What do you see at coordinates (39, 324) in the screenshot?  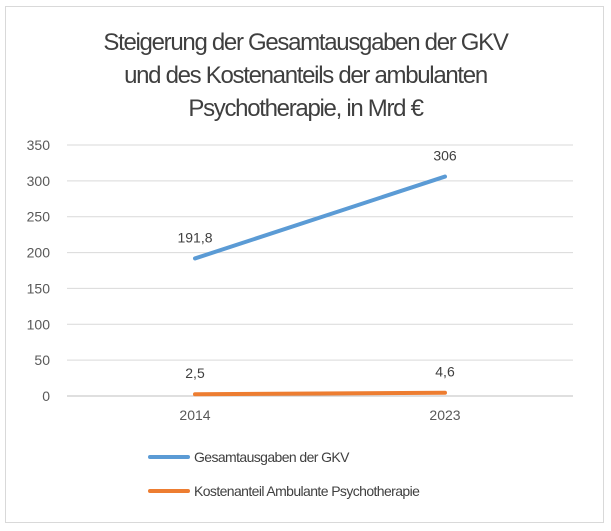 I see `y-tick-label: 100` at bounding box center [39, 324].